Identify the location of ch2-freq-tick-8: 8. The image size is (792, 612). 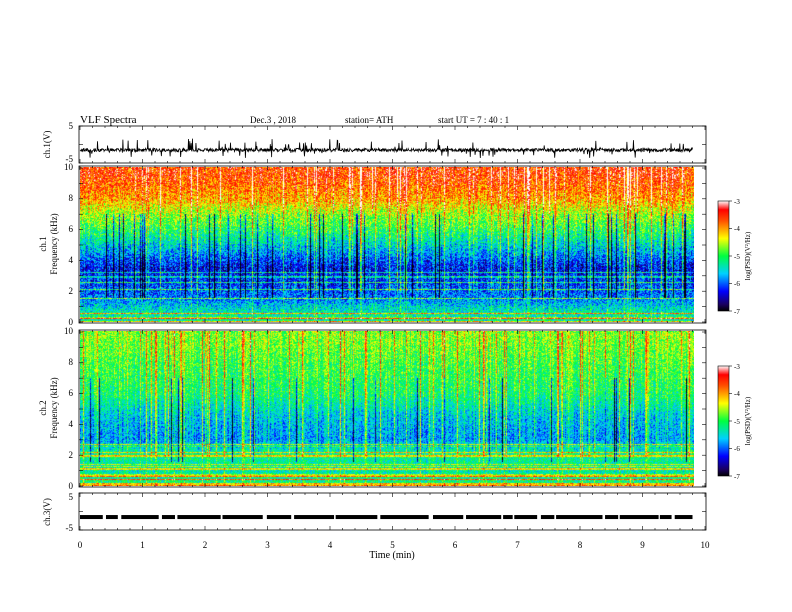
(71, 362).